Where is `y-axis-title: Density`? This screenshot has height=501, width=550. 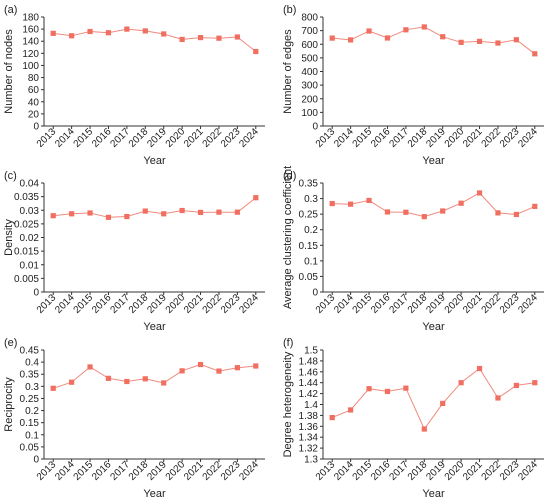
y-axis-title: Density is located at coordinates (9, 237).